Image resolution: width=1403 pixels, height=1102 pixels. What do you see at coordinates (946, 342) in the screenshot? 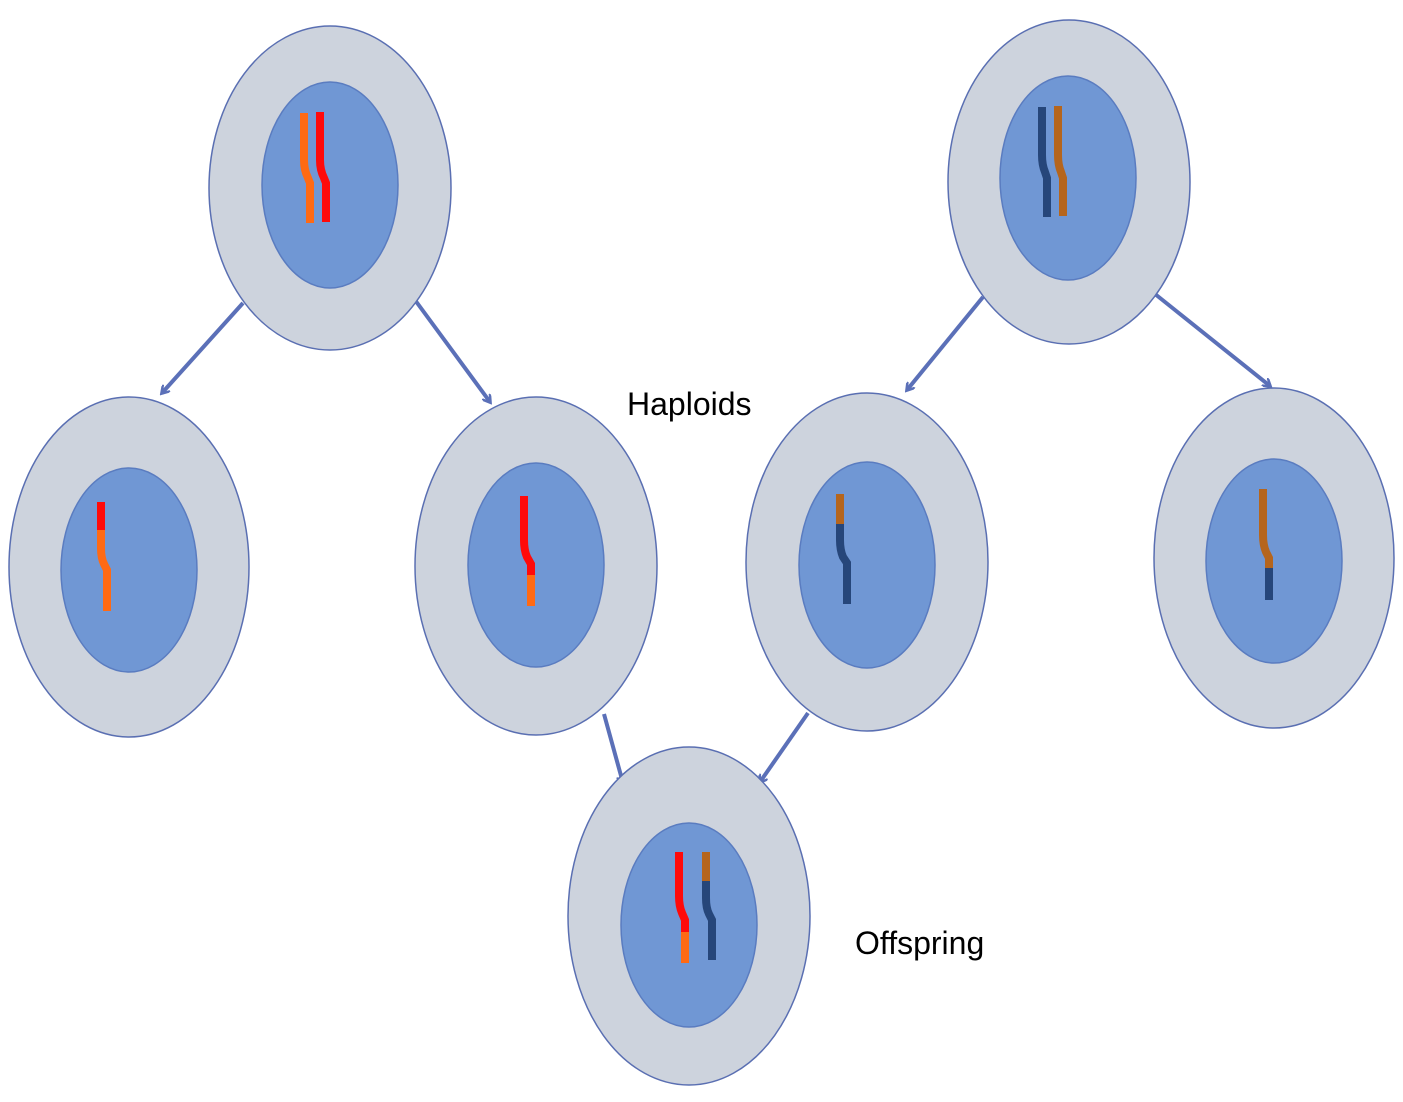
I see `arrow-parent2-to-haploid3` at bounding box center [946, 342].